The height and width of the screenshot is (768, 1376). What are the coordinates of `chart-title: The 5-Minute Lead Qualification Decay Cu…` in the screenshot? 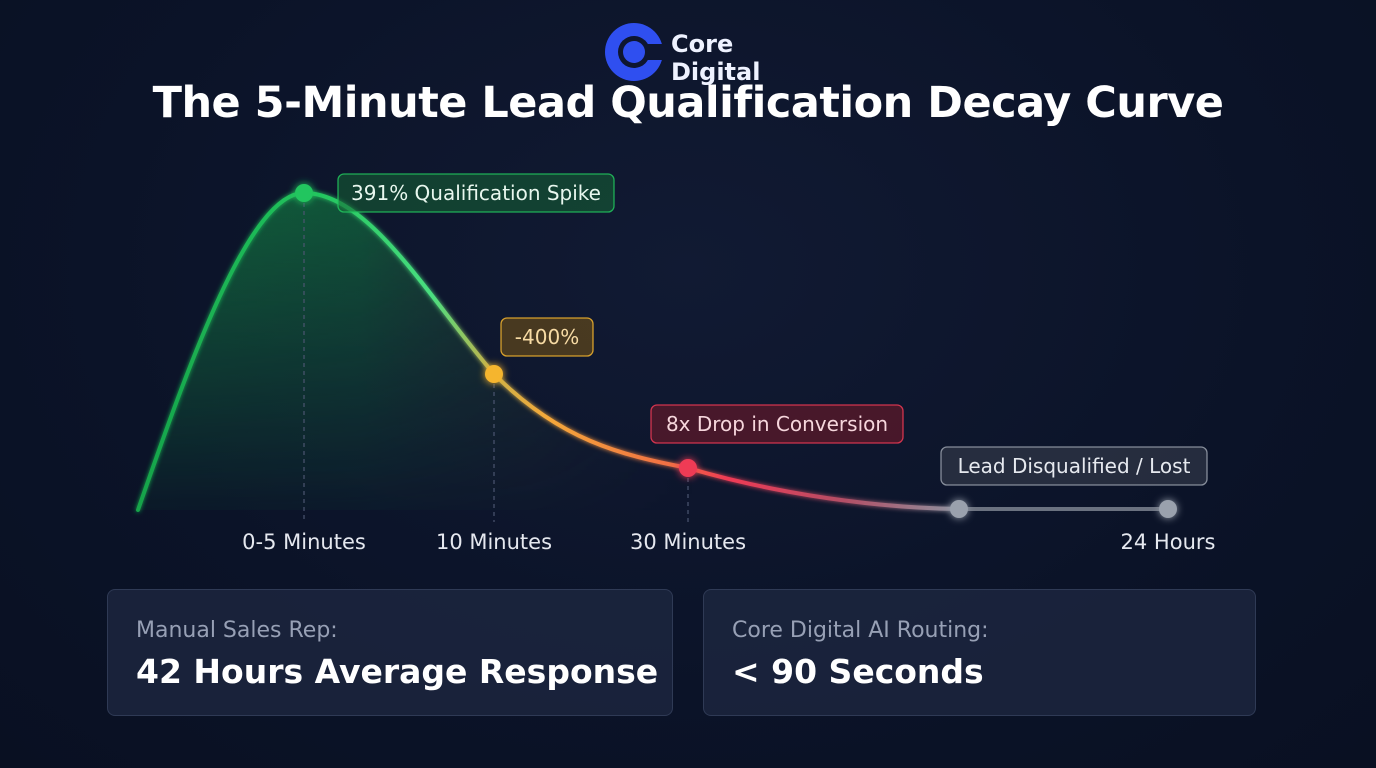 It's located at (688, 103).